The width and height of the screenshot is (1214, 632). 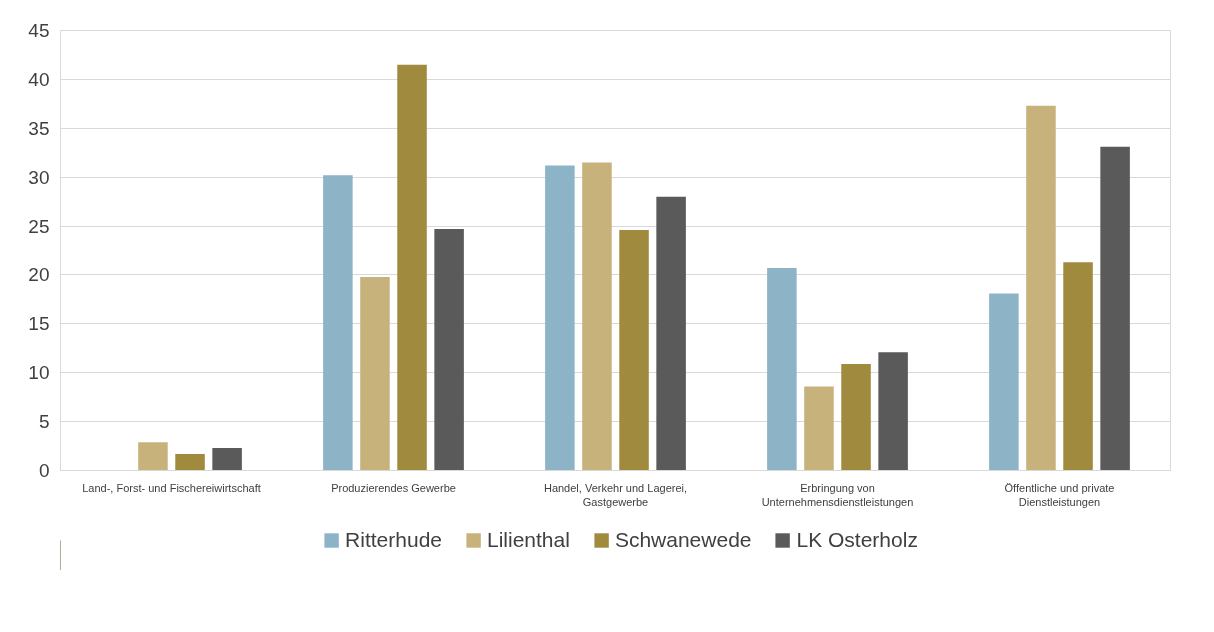 I want to click on y-tick-label: 30, so click(x=39, y=177).